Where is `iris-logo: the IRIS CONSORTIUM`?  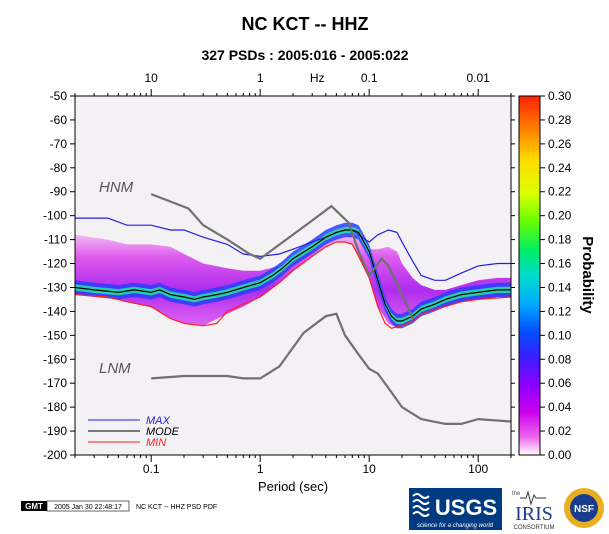 iris-logo: the IRIS CONSORTIUM is located at coordinates (533, 510).